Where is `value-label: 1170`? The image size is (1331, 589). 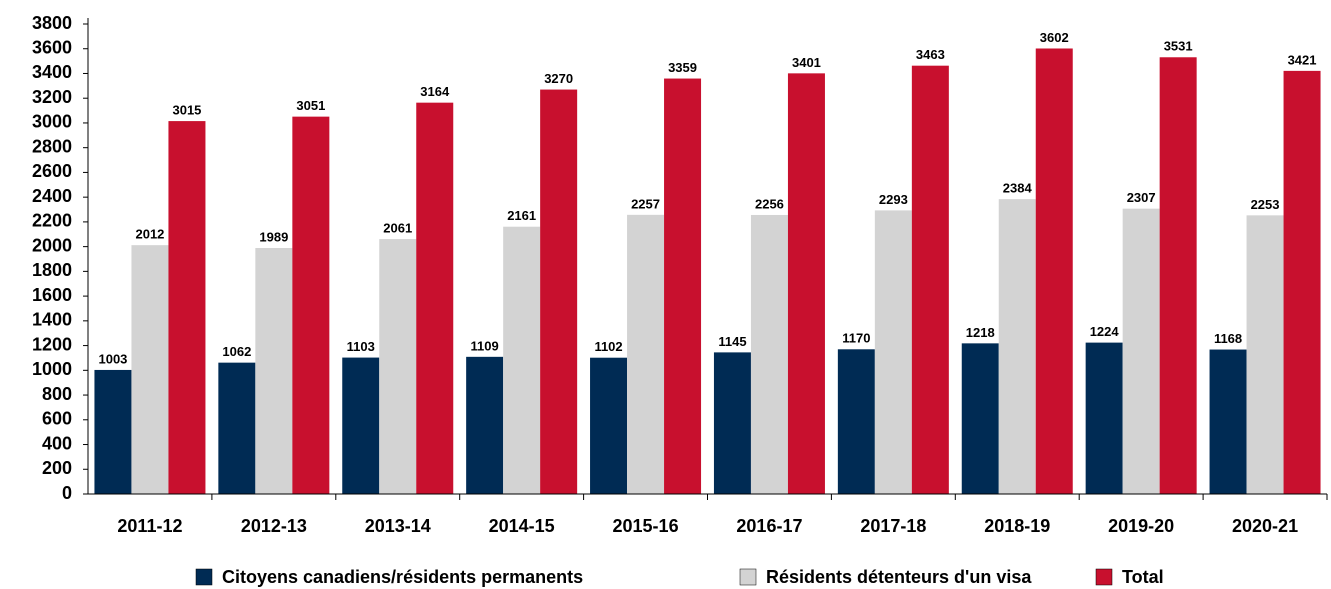
value-label: 1170 is located at coordinates (856, 338).